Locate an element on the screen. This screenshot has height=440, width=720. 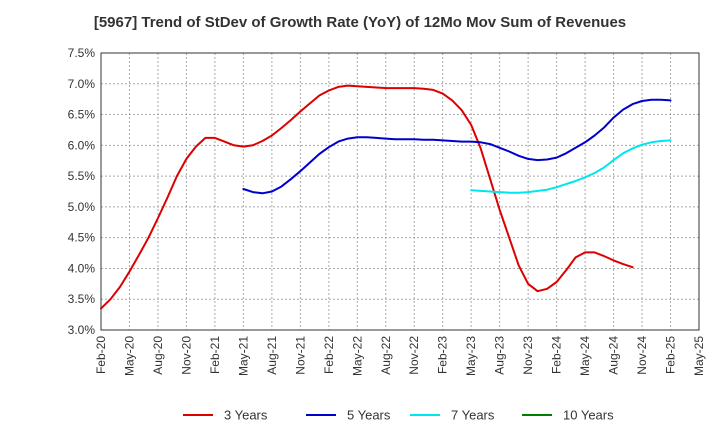
x-tick-label: Aug-23 is located at coordinates (500, 355).